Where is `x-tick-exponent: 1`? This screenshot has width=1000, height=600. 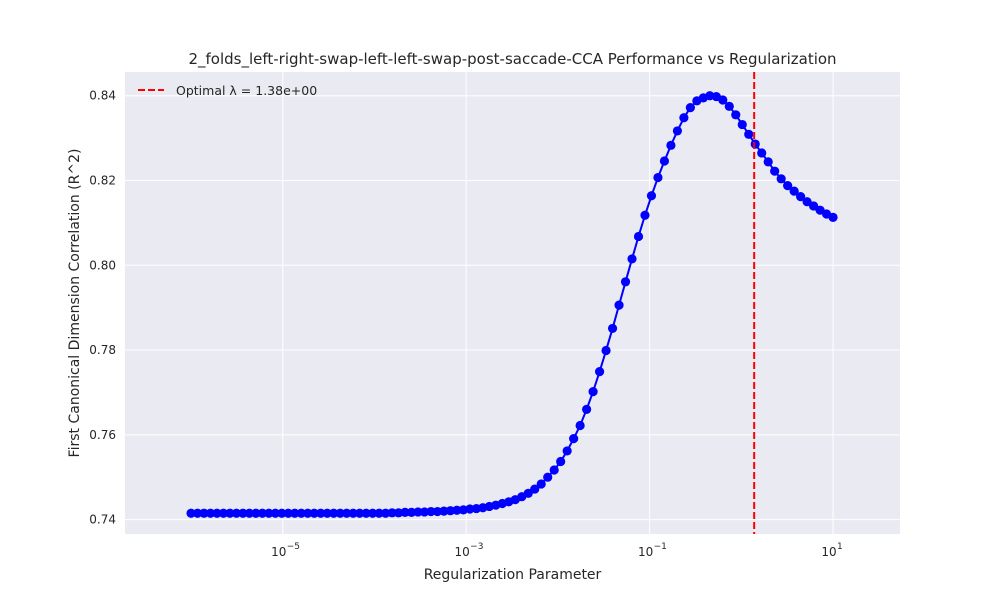
x-tick-exponent: 1 is located at coordinates (840, 547).